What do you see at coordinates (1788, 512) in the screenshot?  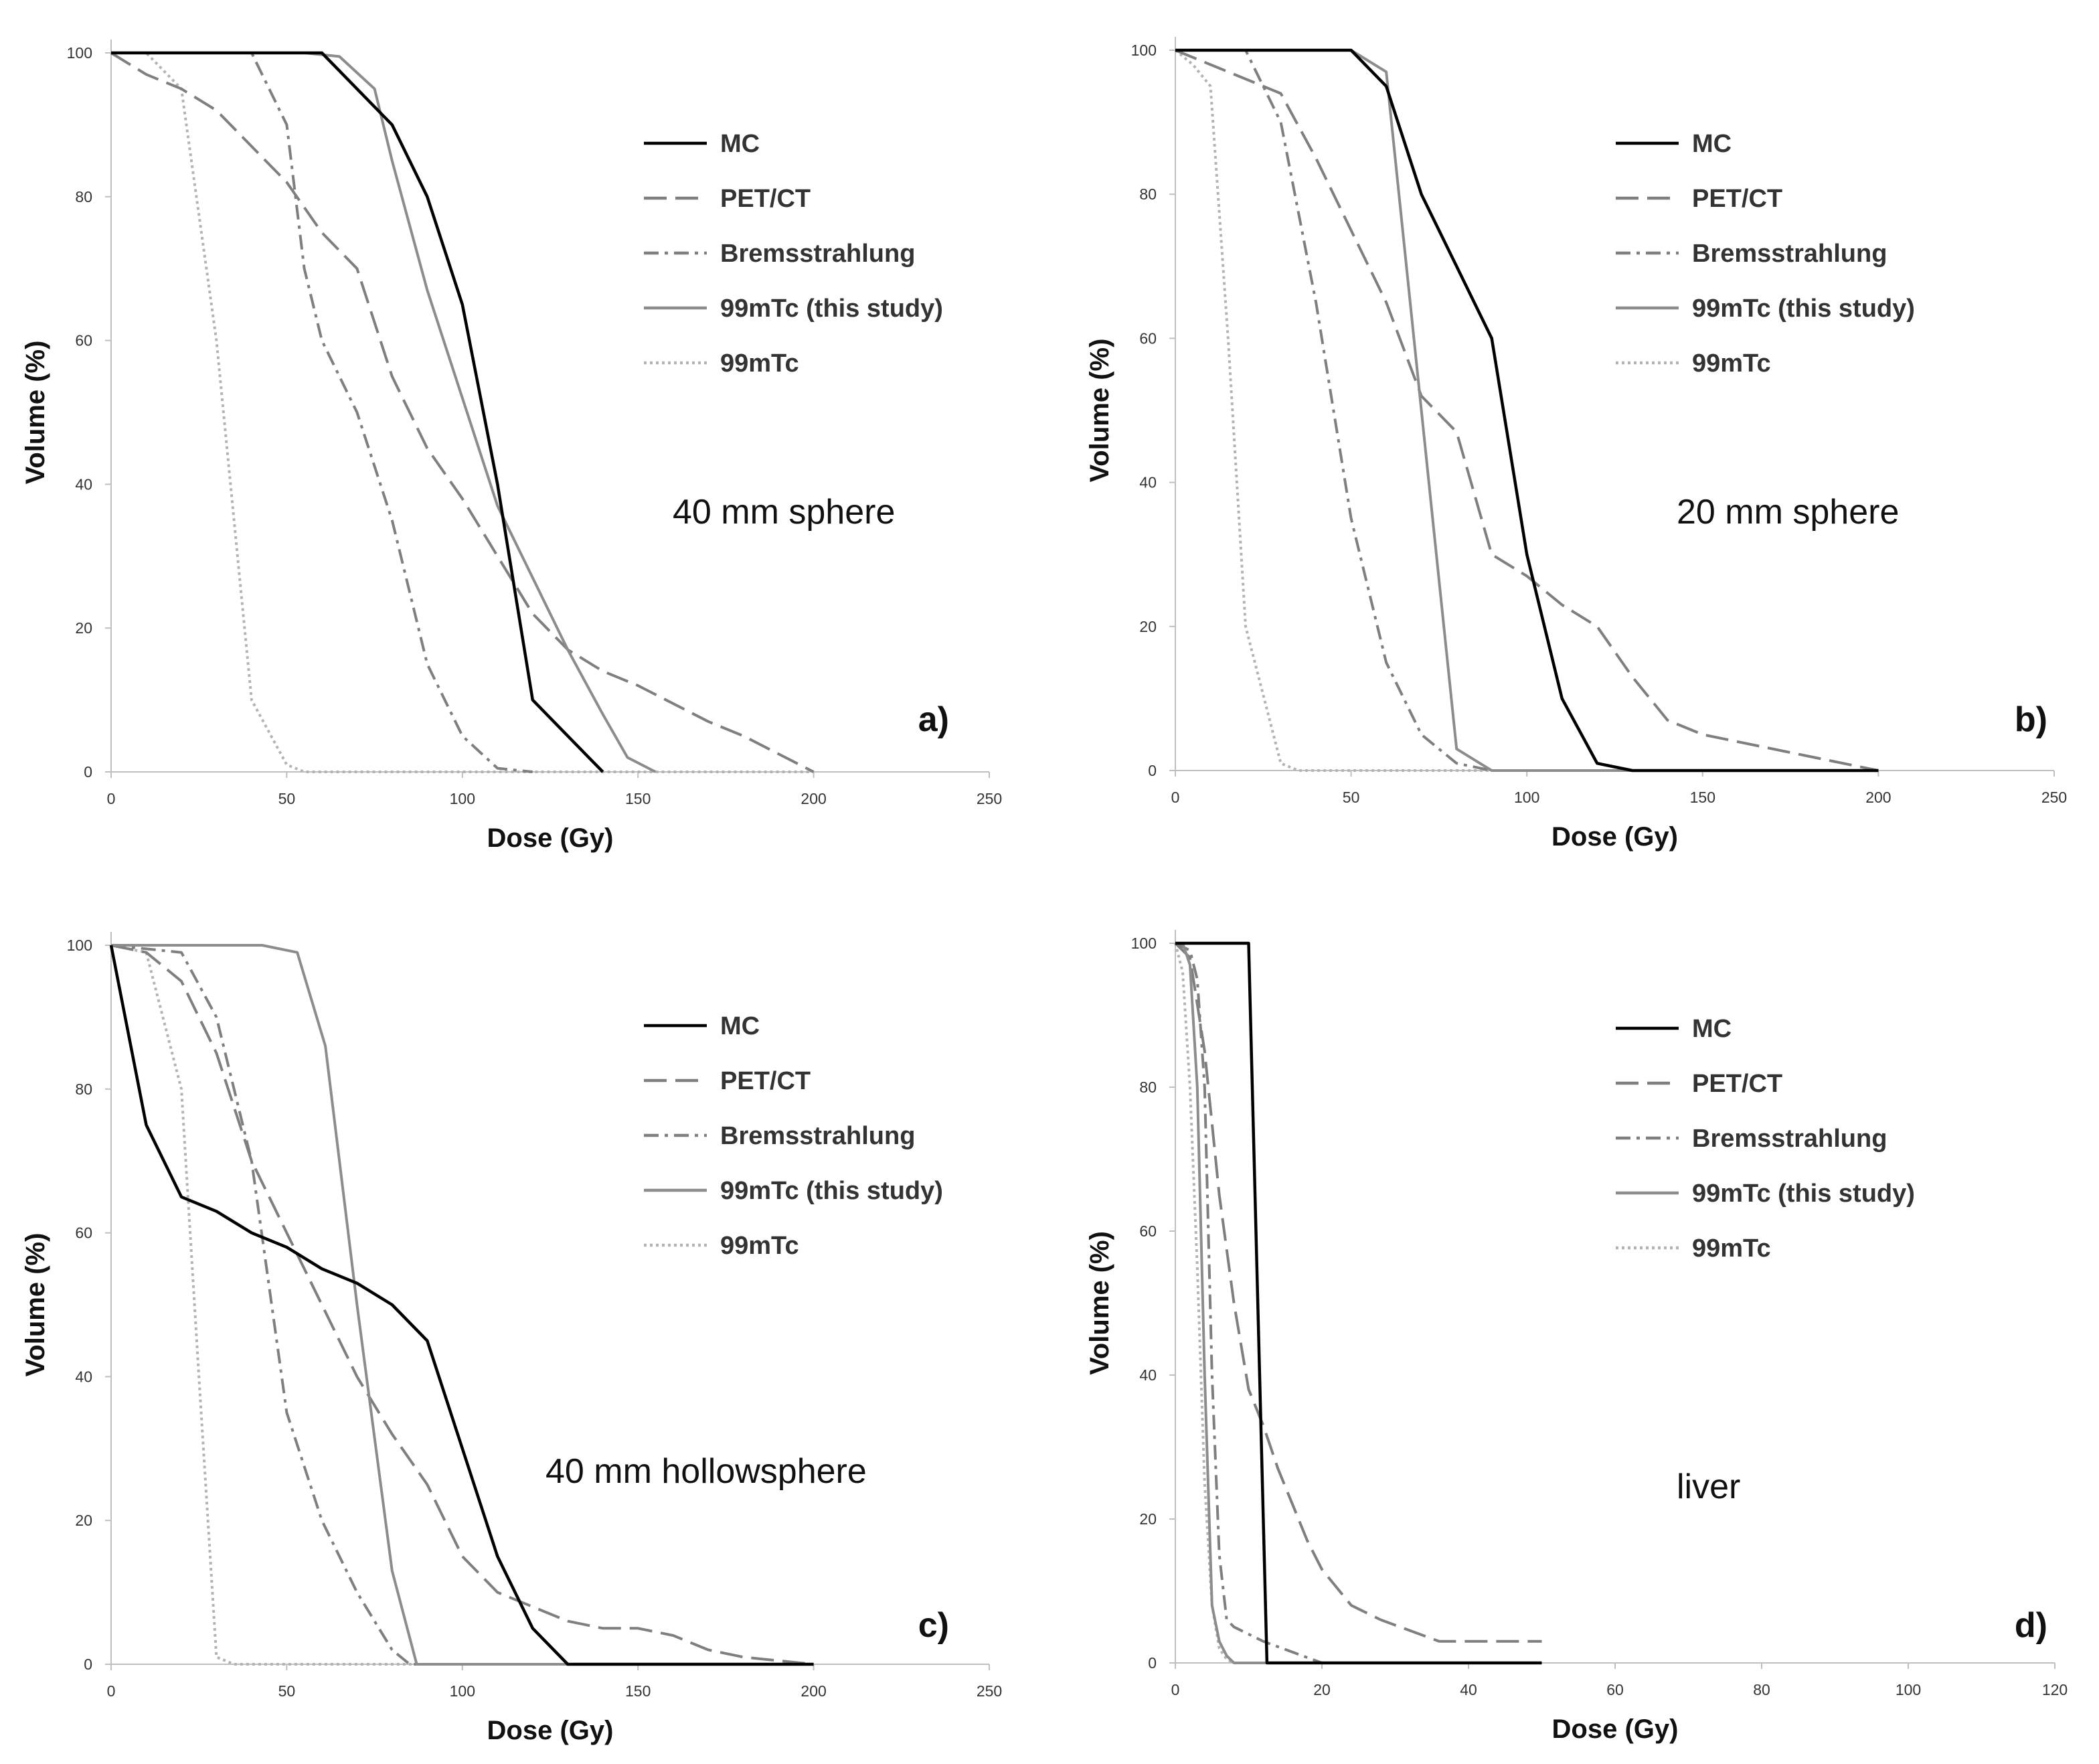 I see `panel-annotation: 20 mm sphere` at bounding box center [1788, 512].